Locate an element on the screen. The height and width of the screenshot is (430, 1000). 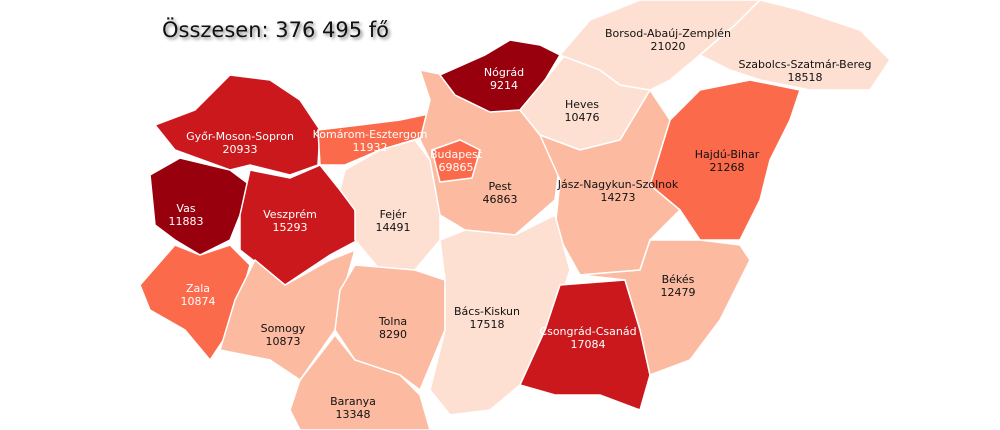
total-label: Összesen: 376 495 fő is located at coordinates (276, 30).